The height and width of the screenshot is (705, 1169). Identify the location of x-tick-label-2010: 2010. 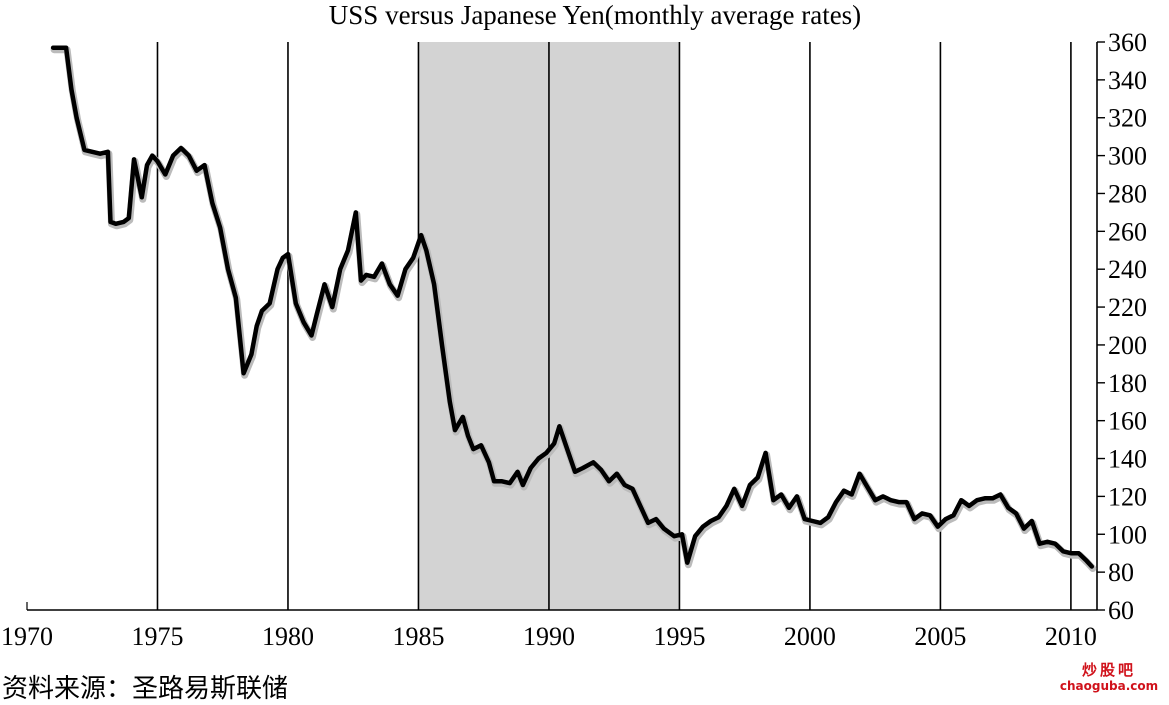
(1071, 636).